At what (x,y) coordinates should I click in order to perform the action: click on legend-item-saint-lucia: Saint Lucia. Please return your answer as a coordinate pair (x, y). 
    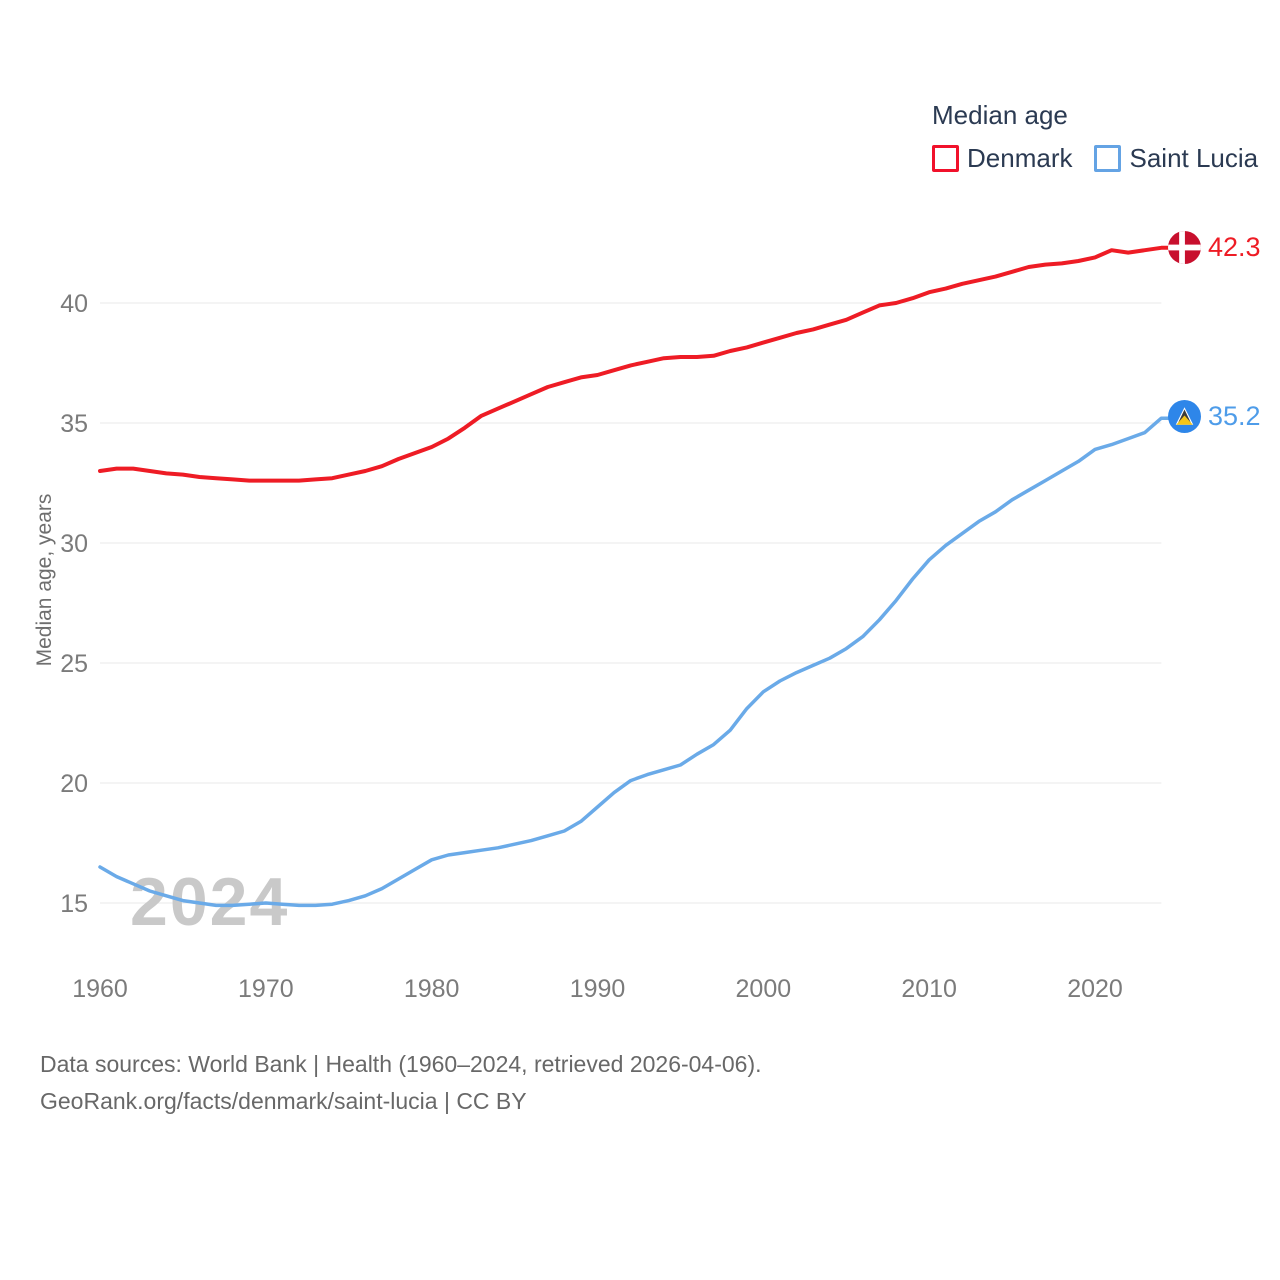
    Looking at the image, I should click on (1176, 158).